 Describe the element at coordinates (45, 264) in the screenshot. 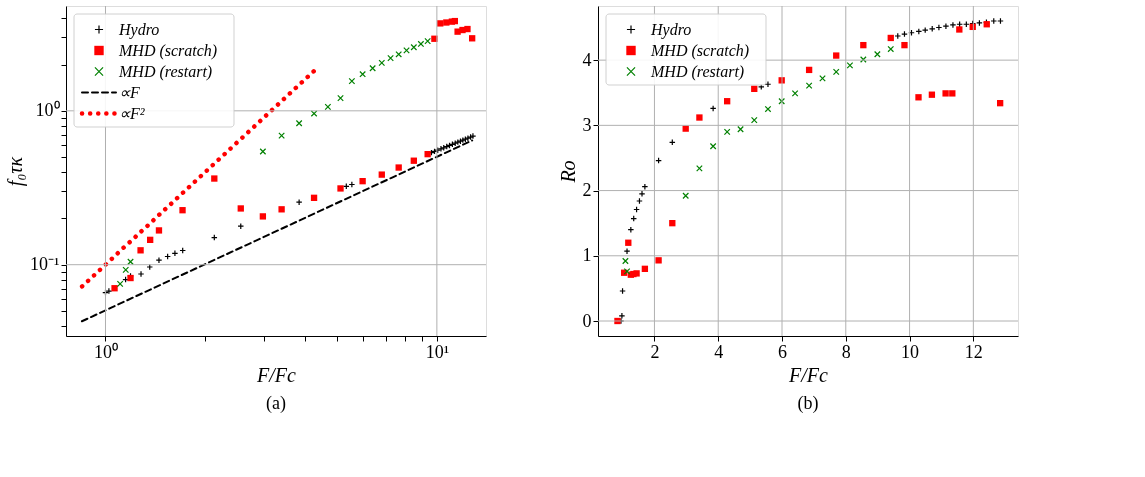

I see `y-tick-label: 10⁻¹` at that location.